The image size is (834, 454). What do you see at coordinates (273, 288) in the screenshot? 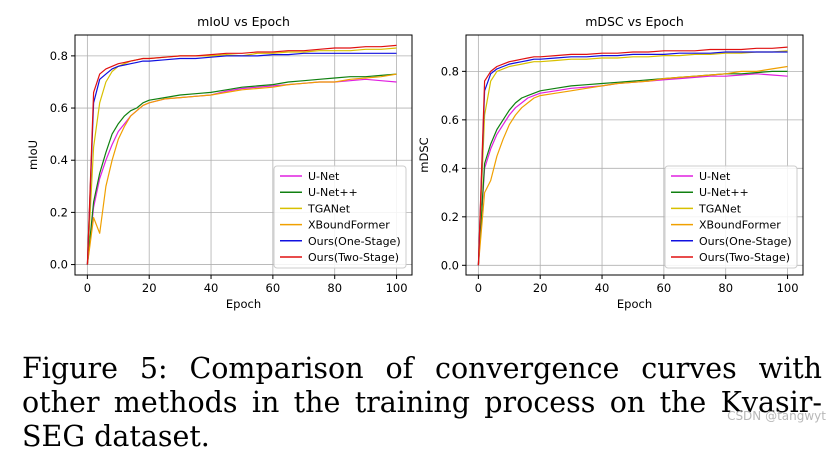
I see `miou-xtick-label-60: 60` at bounding box center [273, 288].